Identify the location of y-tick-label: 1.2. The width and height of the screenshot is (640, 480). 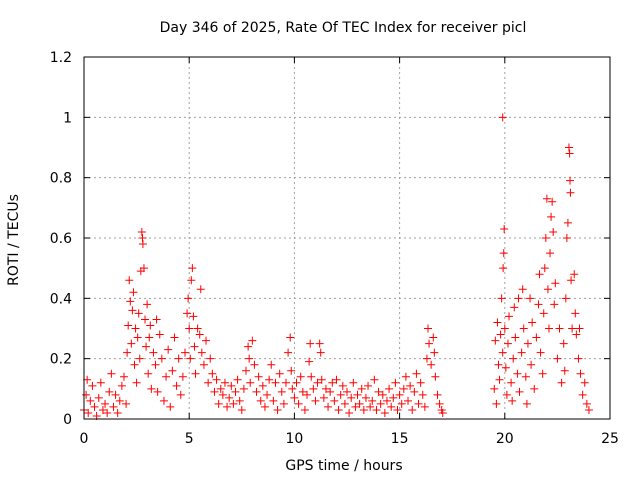
(61, 58).